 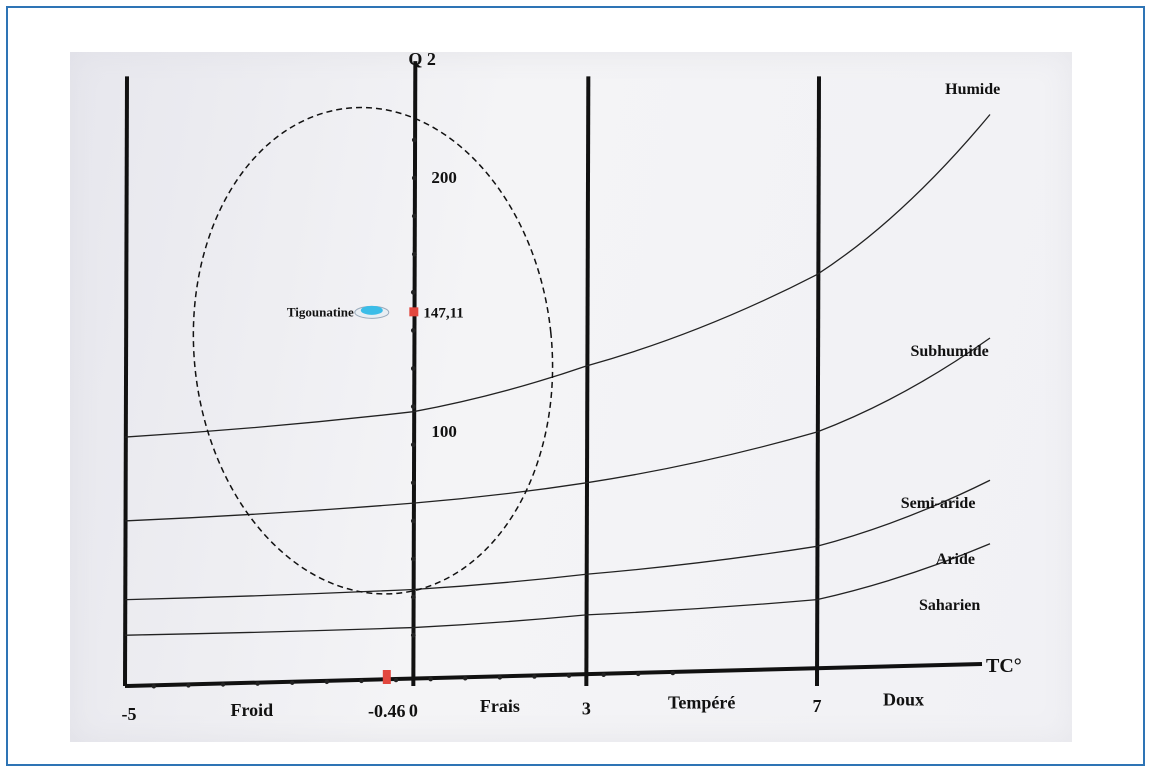 What do you see at coordinates (972, 89) in the screenshot?
I see `bioclimate-label-0: Humide` at bounding box center [972, 89].